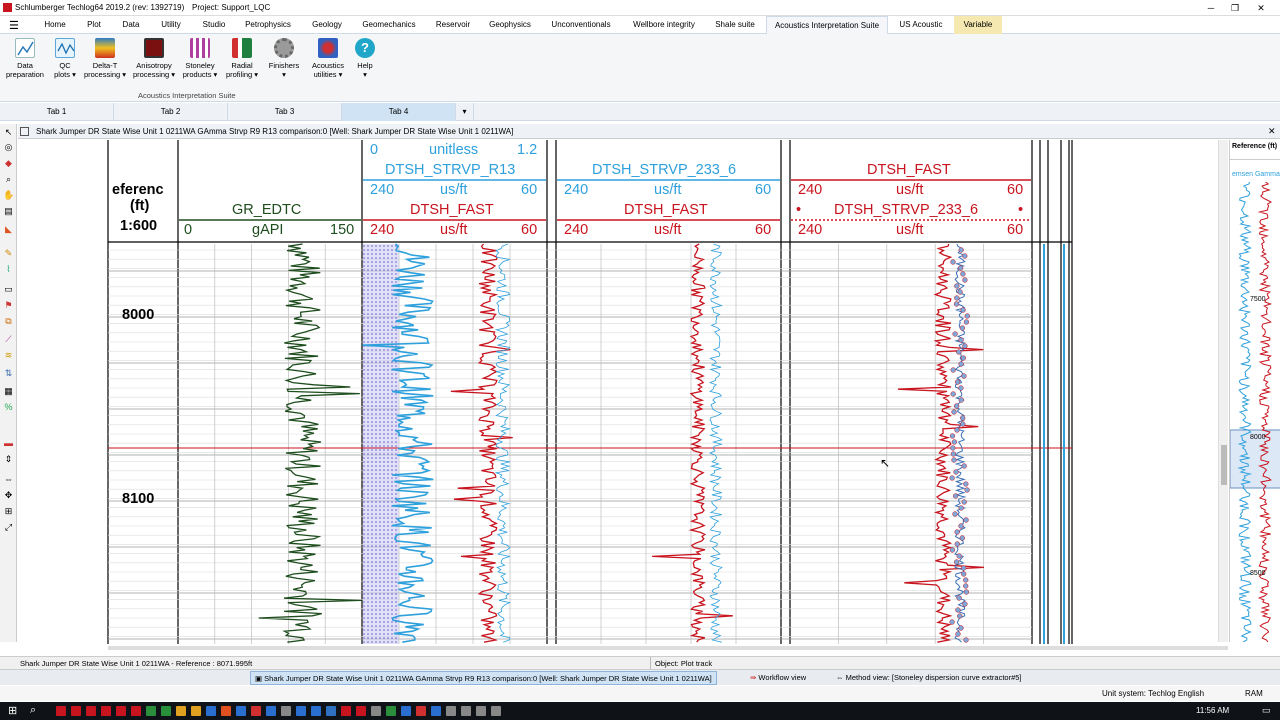 The image size is (1280, 720). Describe the element at coordinates (1153, 693) in the screenshot. I see `unit-system: Unit system: Techlog English` at that location.